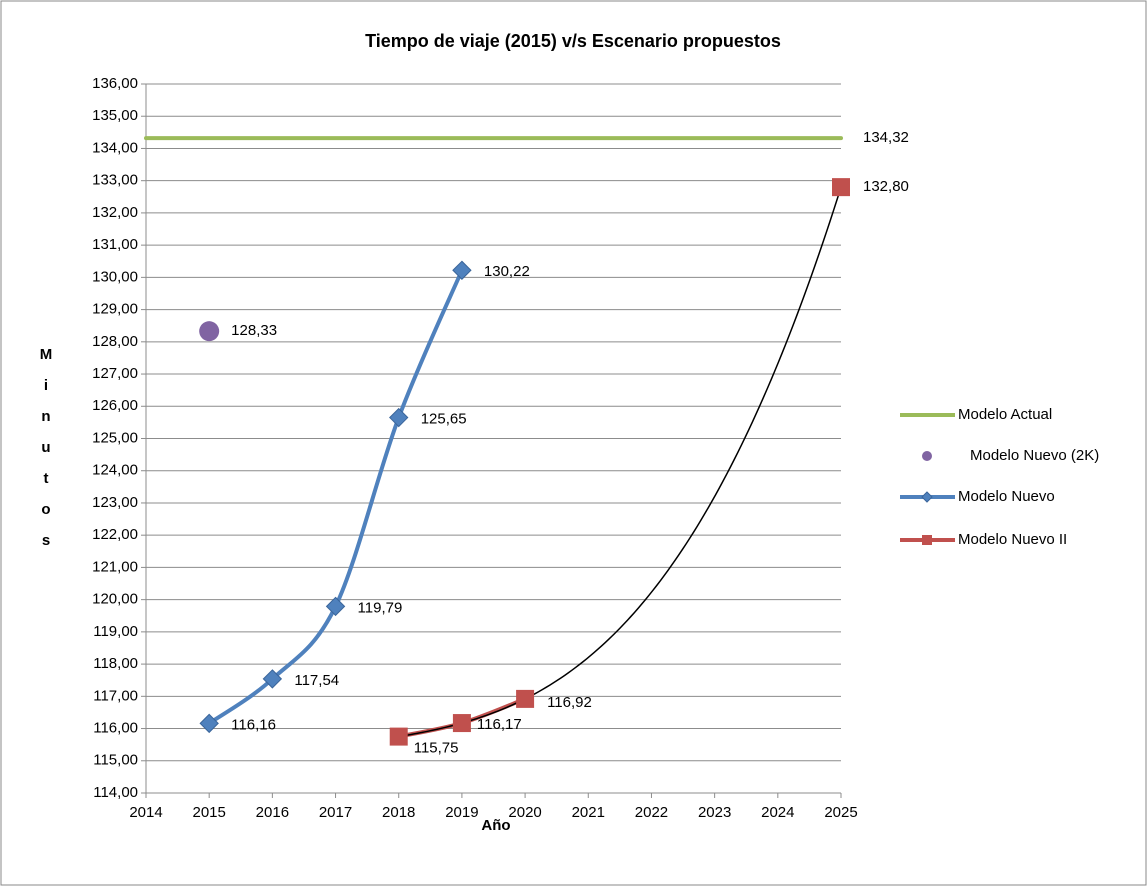  Describe the element at coordinates (316, 680) in the screenshot. I see `data-label: 117,54` at that location.